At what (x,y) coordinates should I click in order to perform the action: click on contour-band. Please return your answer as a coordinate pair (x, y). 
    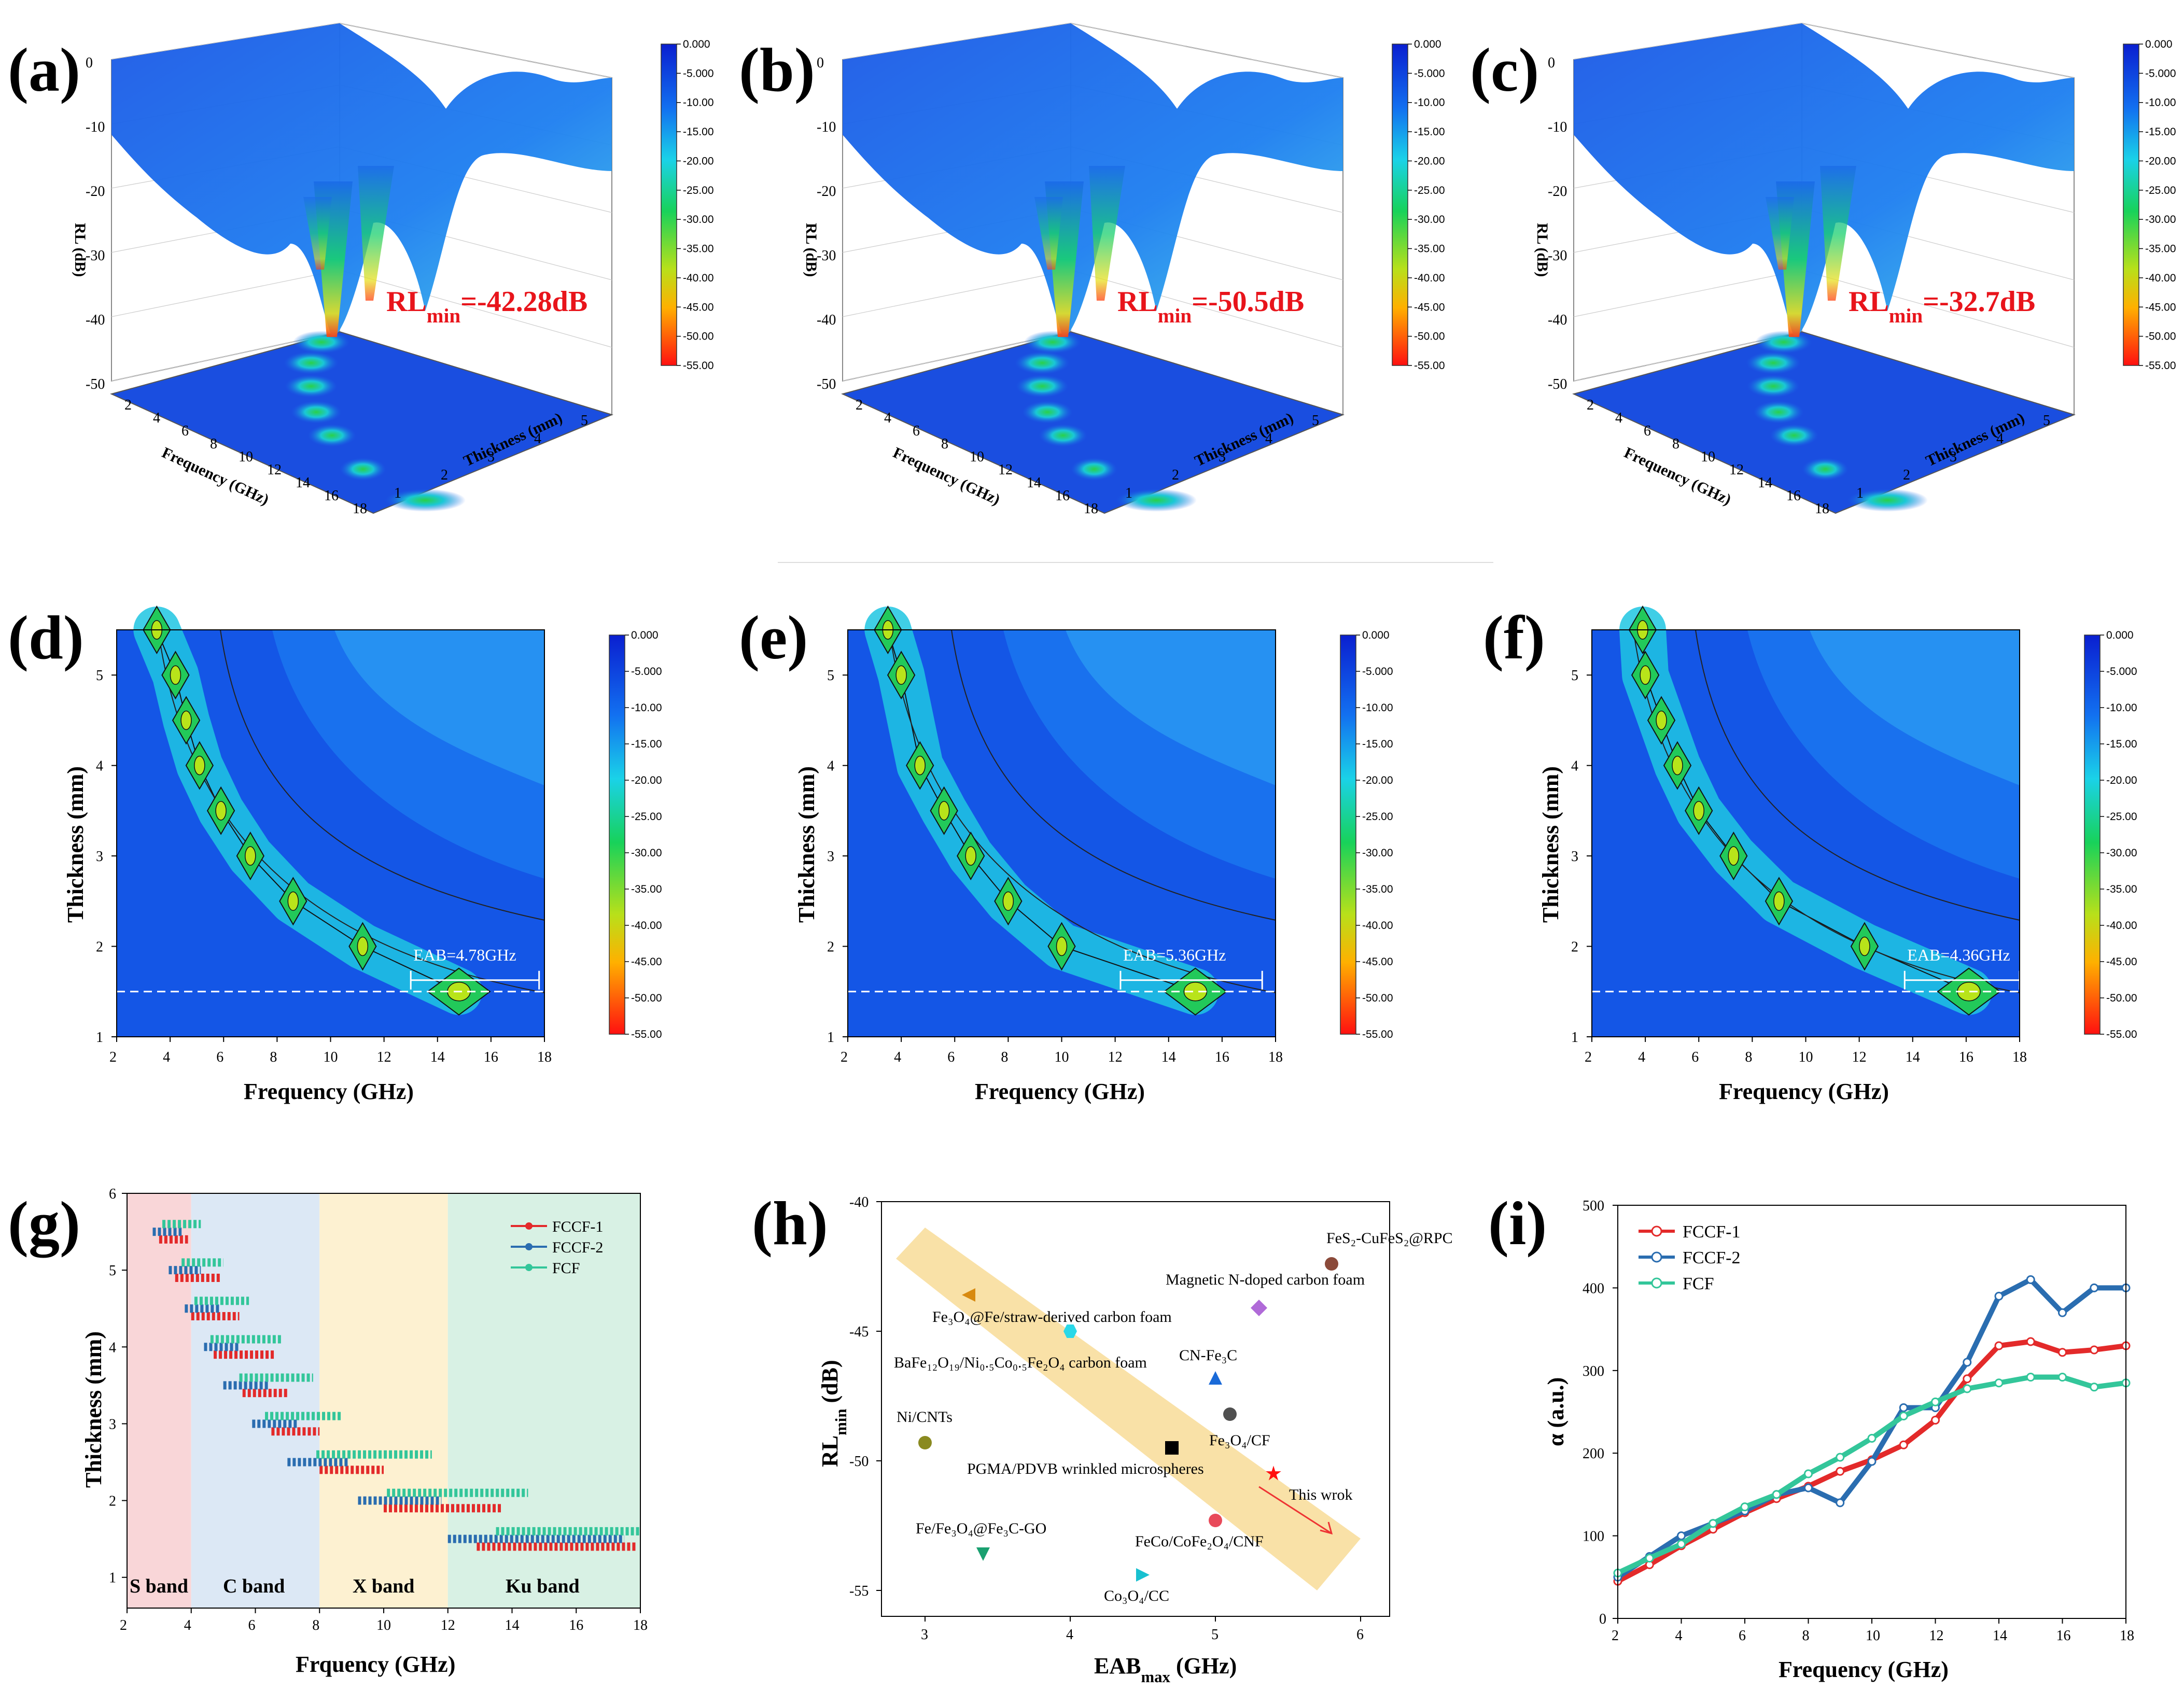
    Looking at the image, I should click on (1915, 707).